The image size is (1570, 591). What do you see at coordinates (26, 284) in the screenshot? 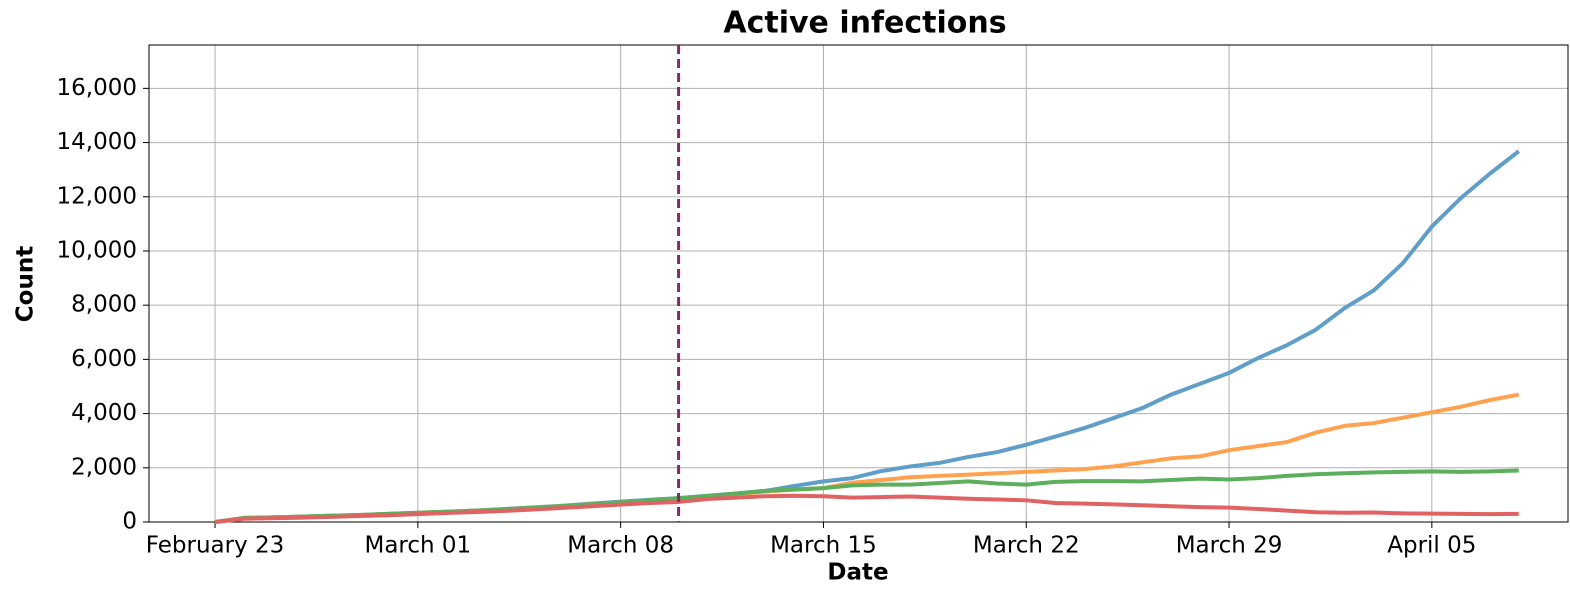
I see `y-axis-label: Count` at bounding box center [26, 284].